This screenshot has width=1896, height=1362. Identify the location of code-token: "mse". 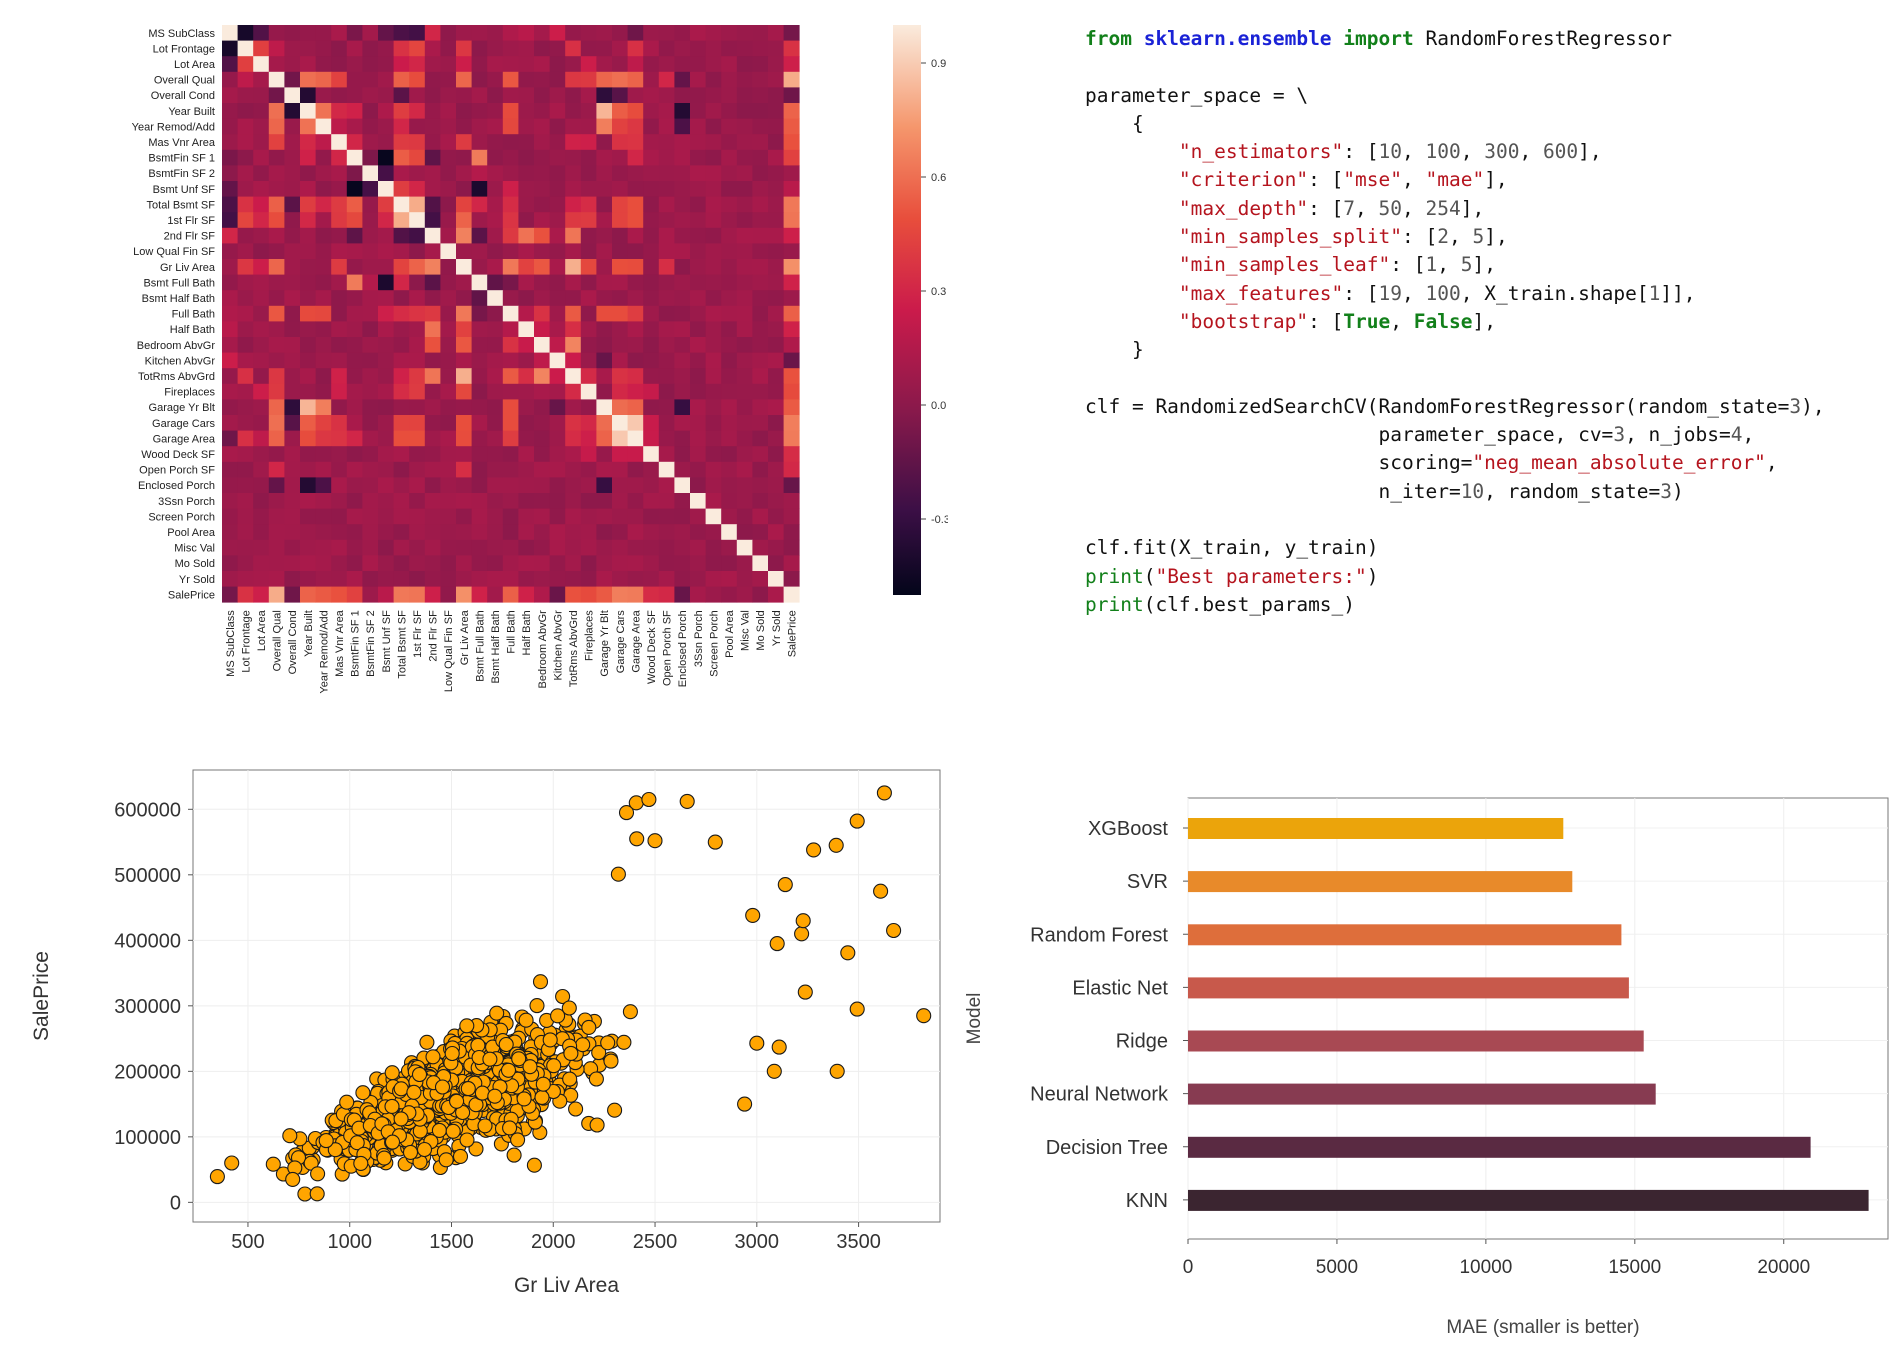
(1372, 180).